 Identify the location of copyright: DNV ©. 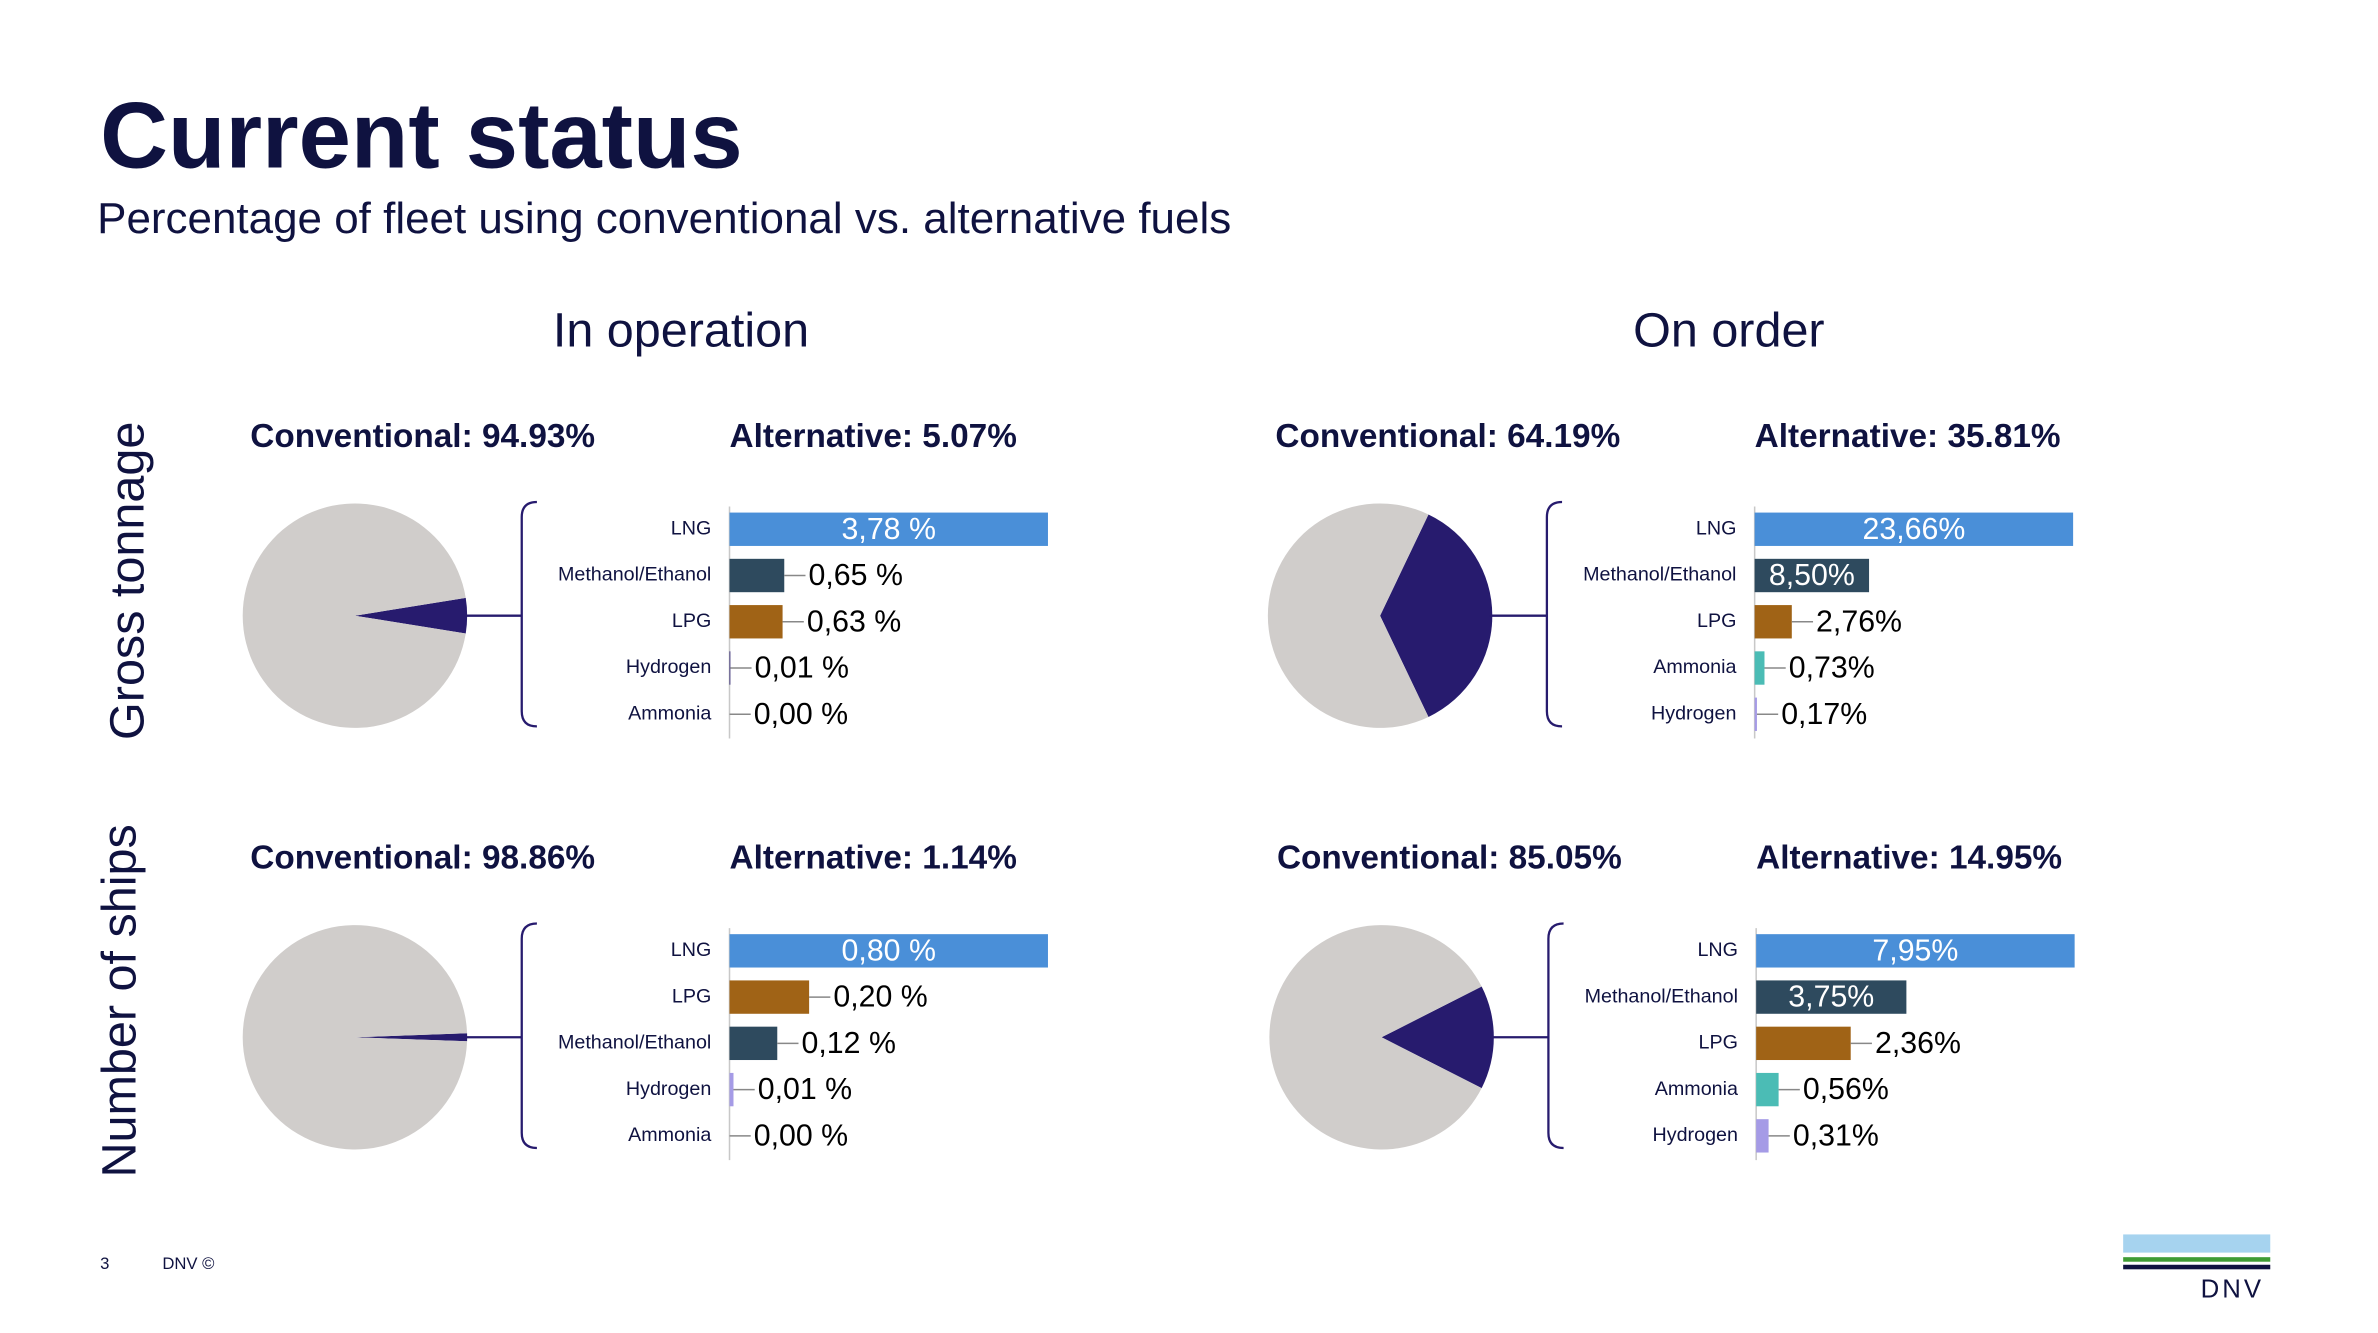
(188, 1263).